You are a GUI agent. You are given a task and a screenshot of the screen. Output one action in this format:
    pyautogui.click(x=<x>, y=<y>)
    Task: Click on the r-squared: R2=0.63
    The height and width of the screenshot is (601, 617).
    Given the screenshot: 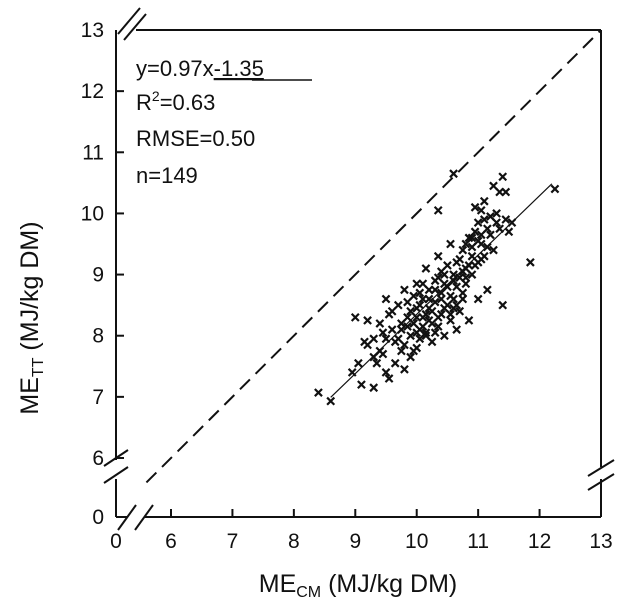 What is the action you would take?
    pyautogui.click(x=175, y=101)
    